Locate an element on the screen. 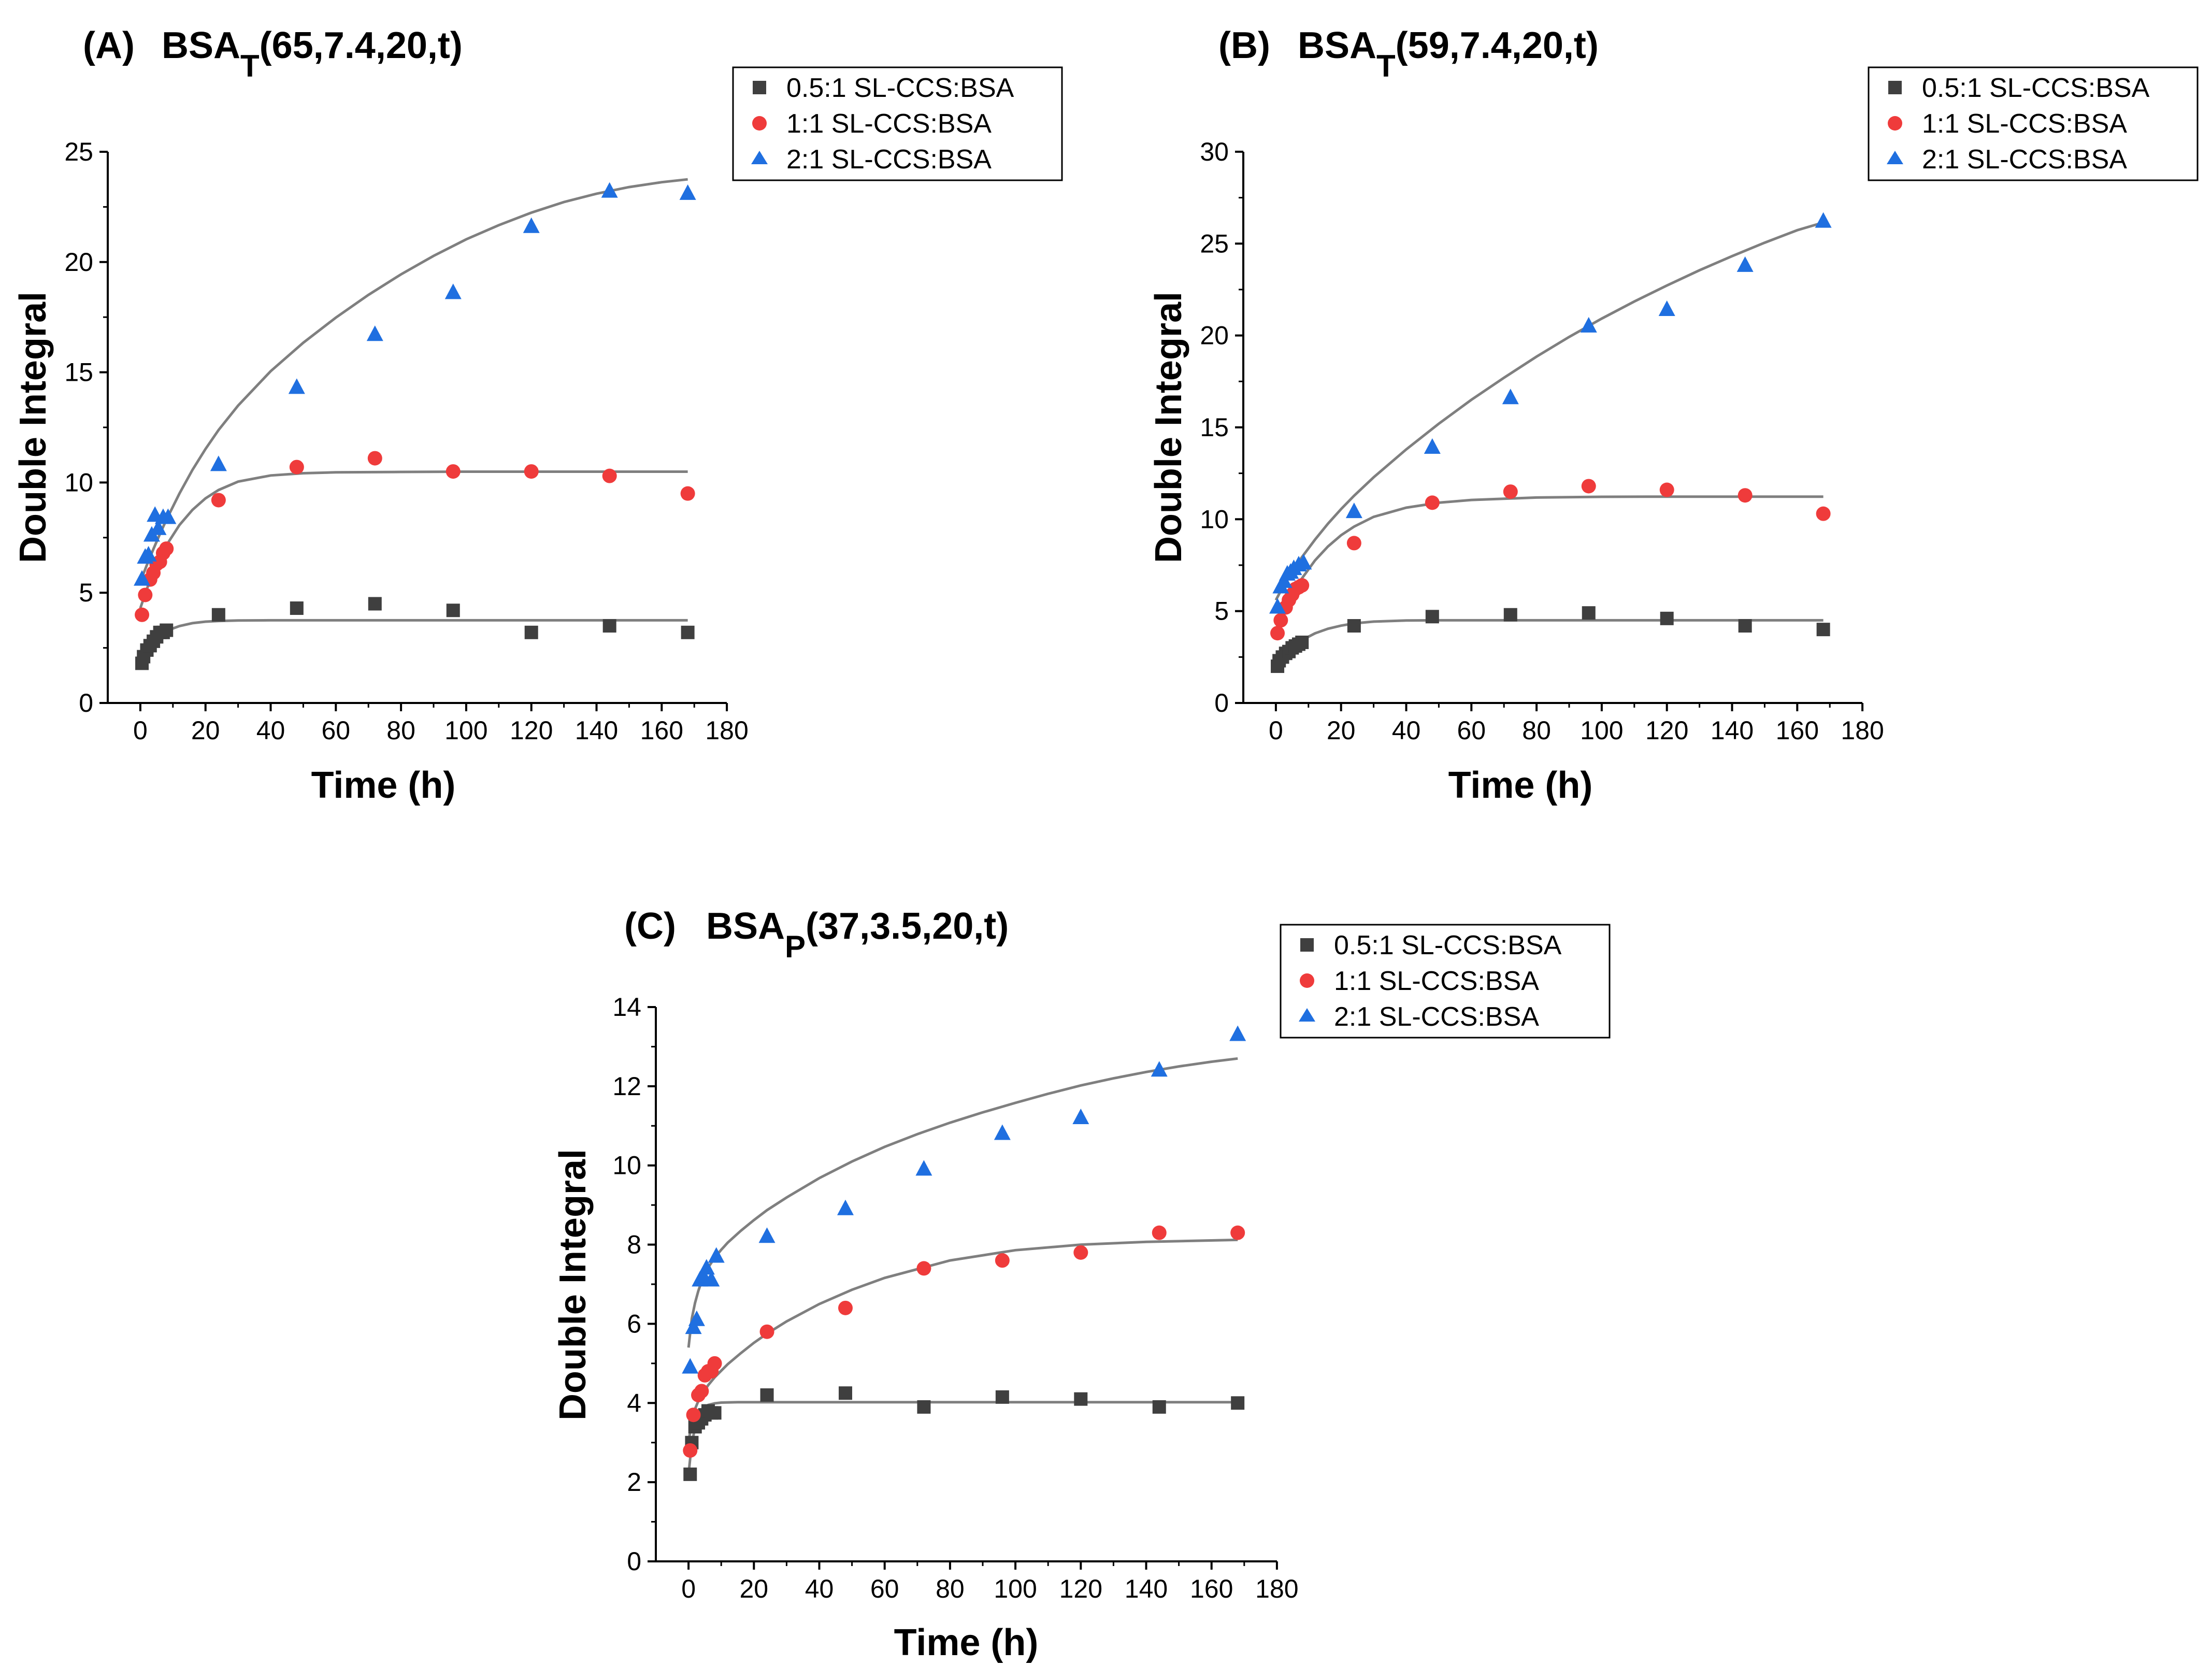 This screenshot has height=1680, width=2211. x-axis-label: Time (h) is located at coordinates (1521, 785).